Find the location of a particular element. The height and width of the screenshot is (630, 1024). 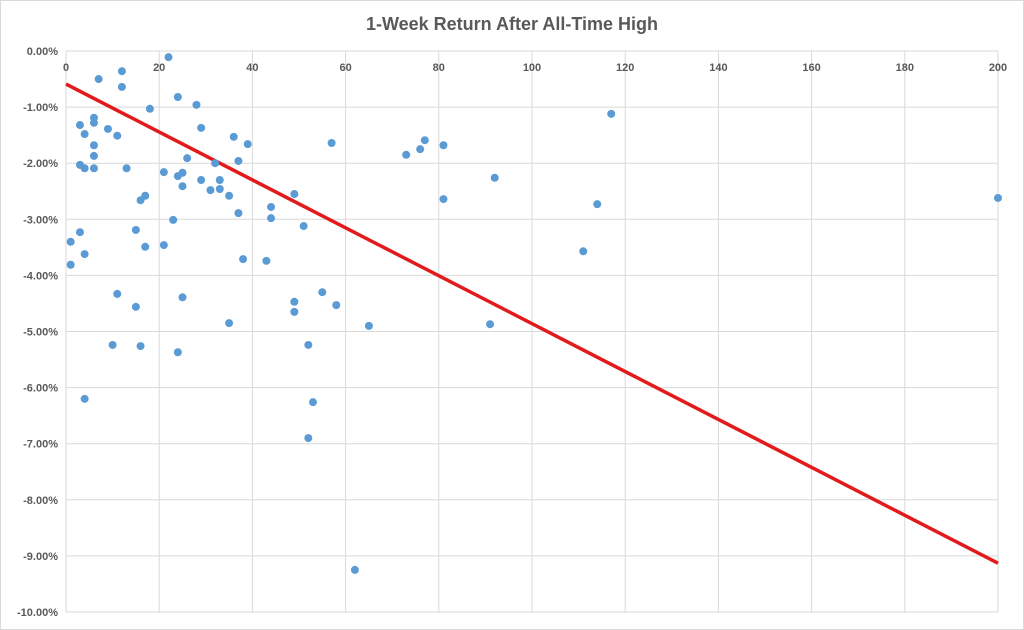

y-tick-label: -10.00% is located at coordinates (37, 613).